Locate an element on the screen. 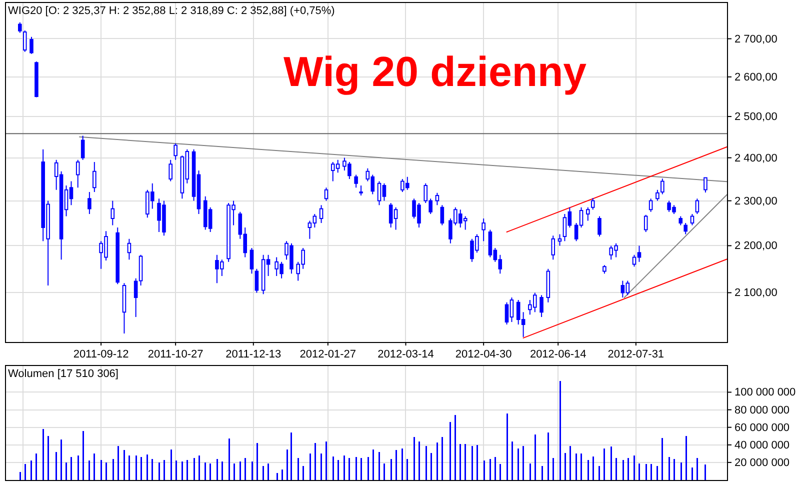 This screenshot has height=500, width=800. x-tick-label: 2011-10-27 is located at coordinates (176, 354).